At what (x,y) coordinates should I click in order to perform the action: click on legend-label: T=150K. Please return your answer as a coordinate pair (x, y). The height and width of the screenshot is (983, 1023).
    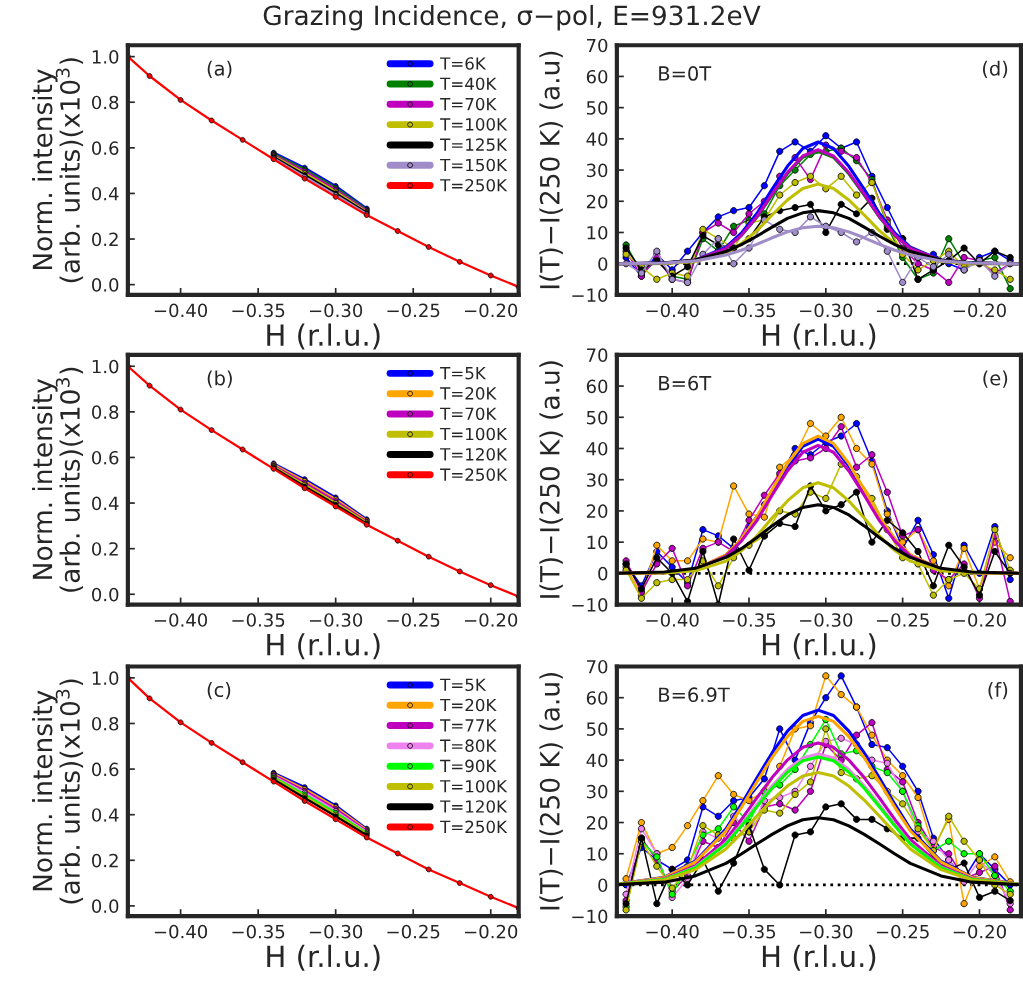
    Looking at the image, I should click on (474, 165).